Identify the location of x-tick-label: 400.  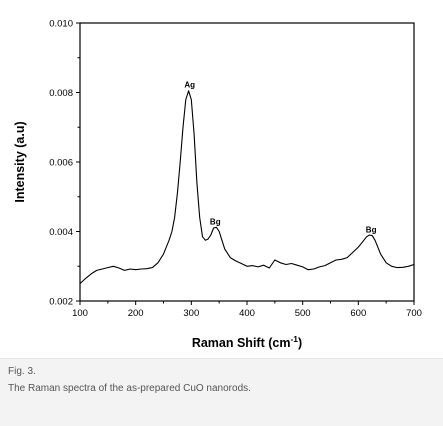
(247, 313).